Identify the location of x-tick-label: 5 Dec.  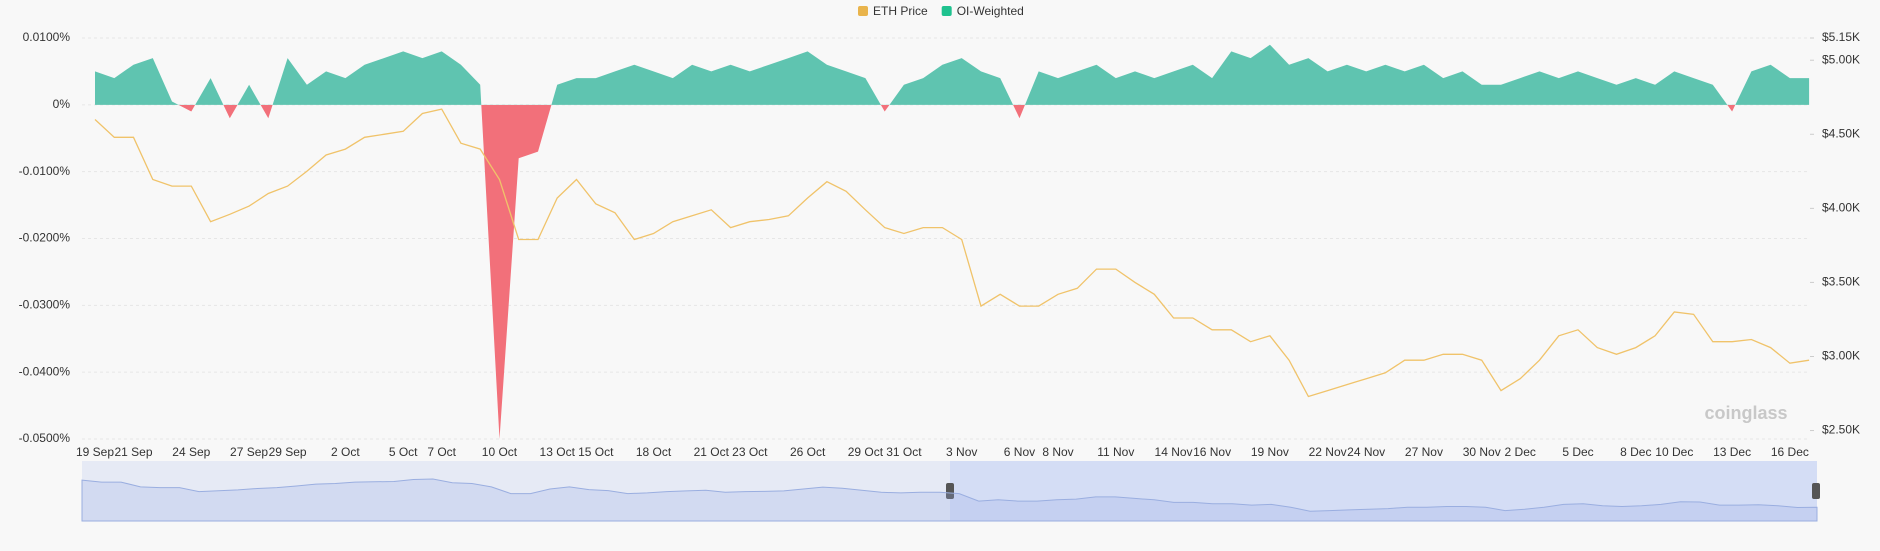
(1577, 452).